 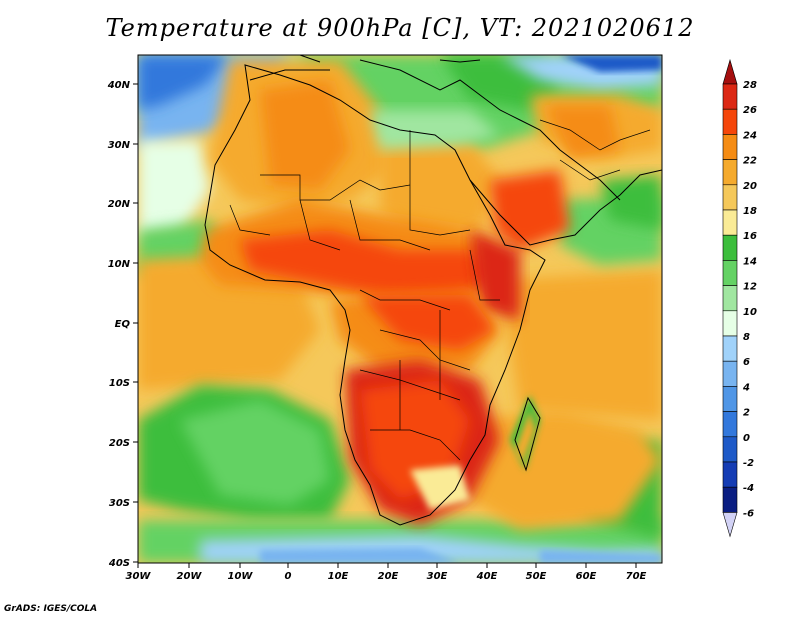 What do you see at coordinates (746, 438) in the screenshot?
I see `colorbar-label: 0` at bounding box center [746, 438].